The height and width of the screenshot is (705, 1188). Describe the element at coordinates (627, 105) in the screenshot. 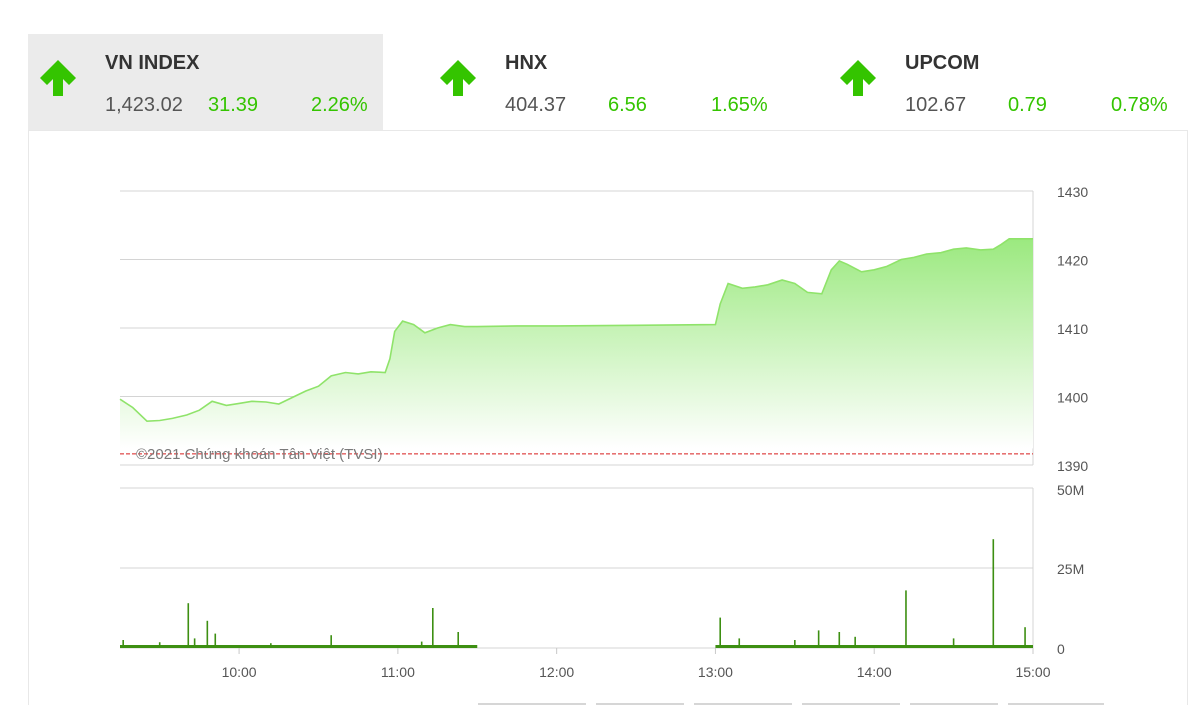

I see `index-change: 6.56` at that location.